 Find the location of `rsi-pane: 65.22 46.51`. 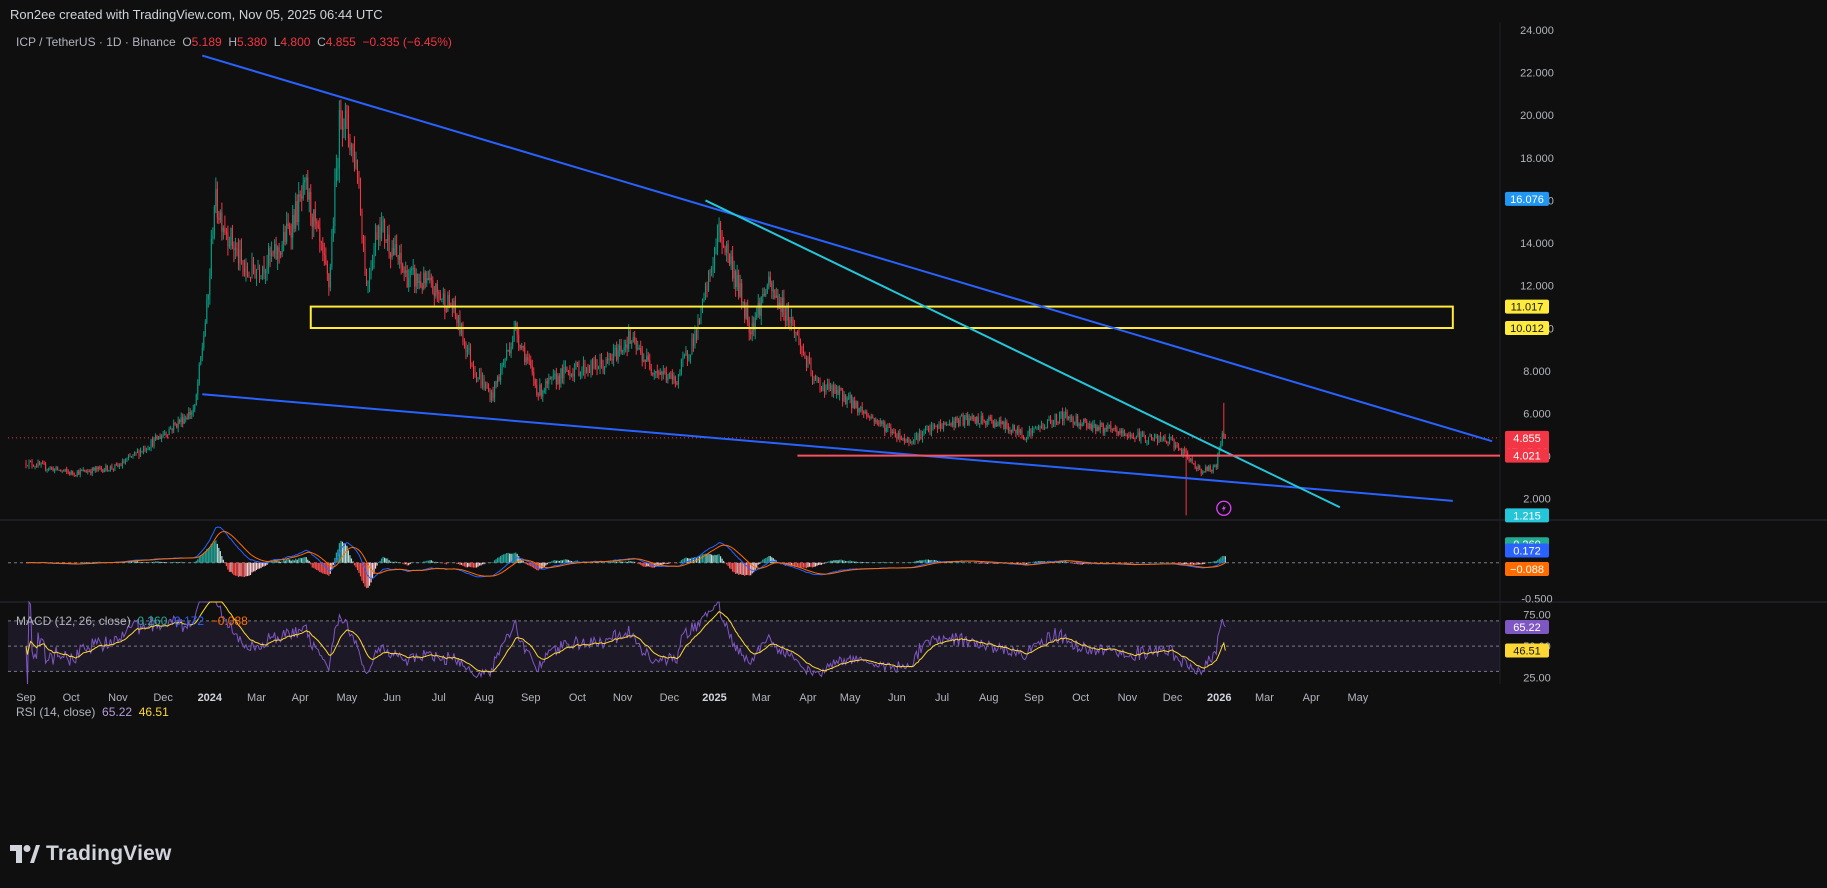

rsi-pane: 65.22 46.51 is located at coordinates (778, 642).